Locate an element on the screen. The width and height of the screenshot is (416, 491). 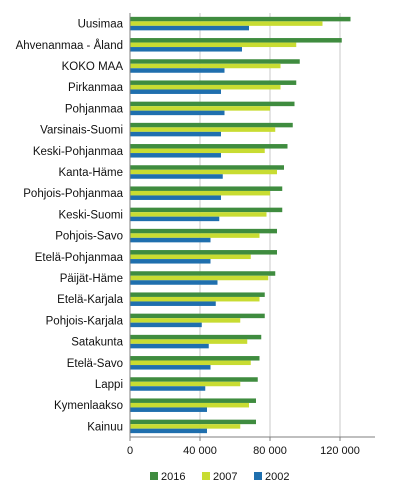
legend: 2016 2007 2002 is located at coordinates (219, 477).